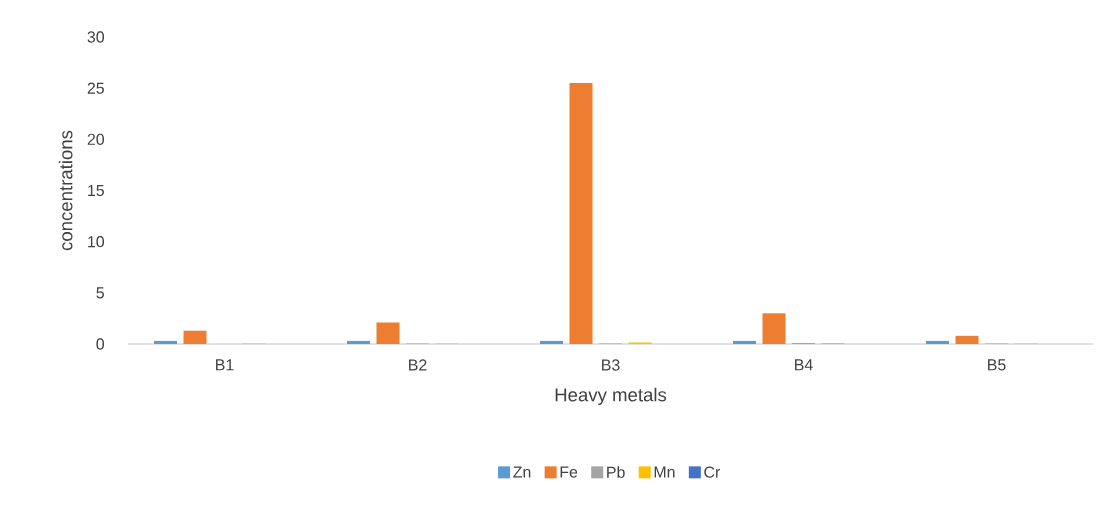  What do you see at coordinates (95, 88) in the screenshot?
I see `y-tick-label: 25` at bounding box center [95, 88].